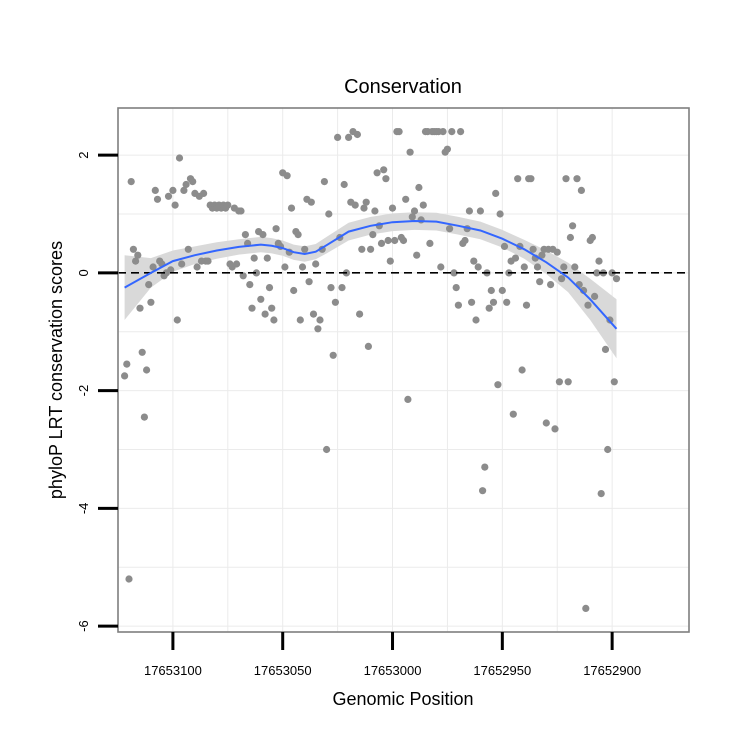  What do you see at coordinates (83, 154) in the screenshot?
I see `y-tick-label: 2` at bounding box center [83, 154].